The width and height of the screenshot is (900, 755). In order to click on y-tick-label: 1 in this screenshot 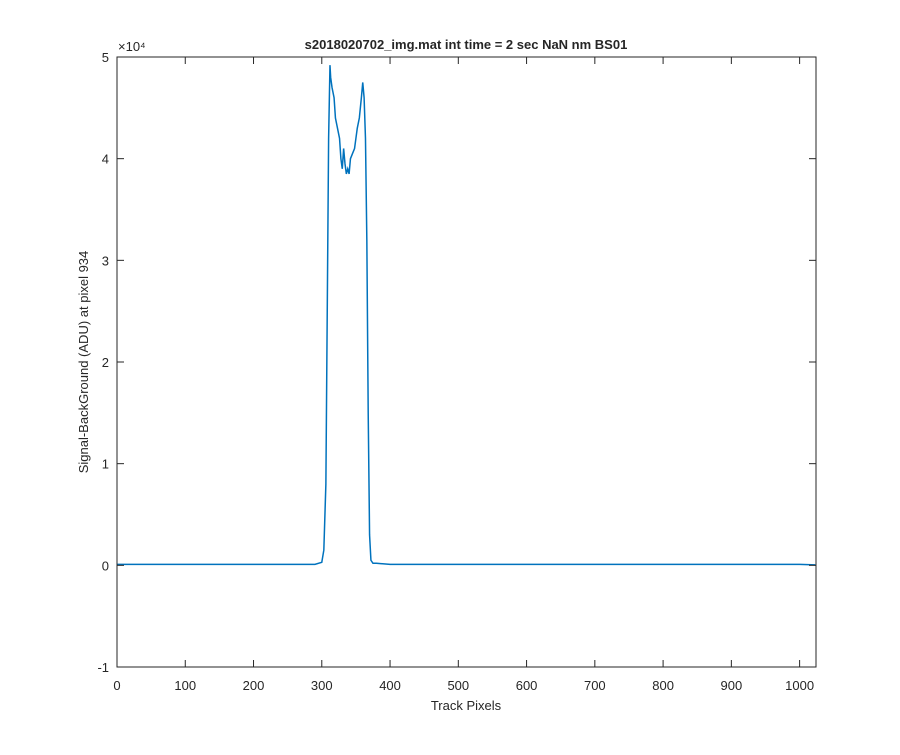, I will do `click(105, 464)`.